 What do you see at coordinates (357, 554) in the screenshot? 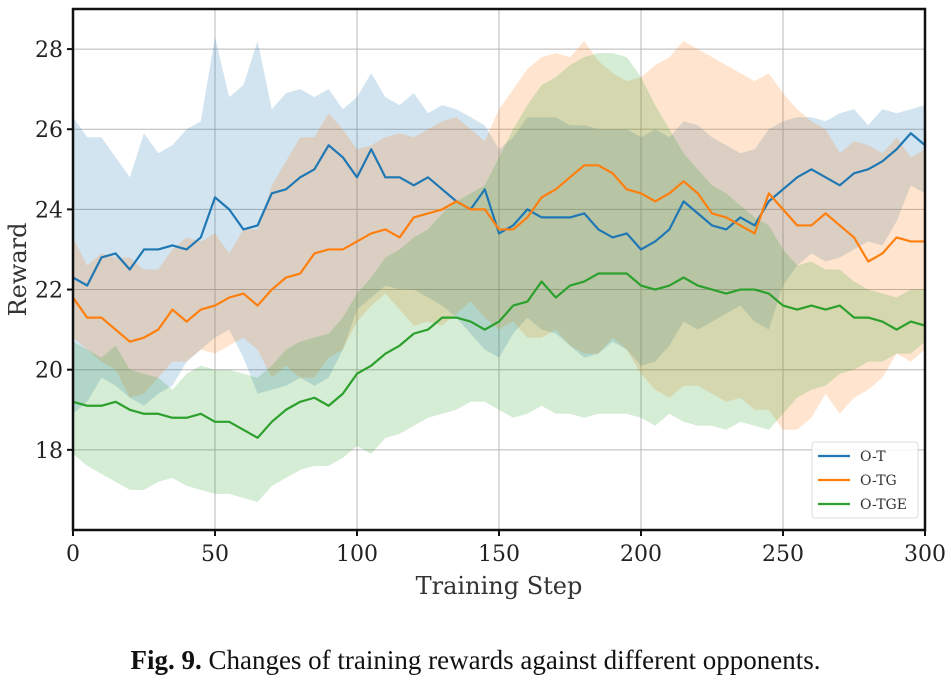
I see `x-tick-label: 100` at bounding box center [357, 554].